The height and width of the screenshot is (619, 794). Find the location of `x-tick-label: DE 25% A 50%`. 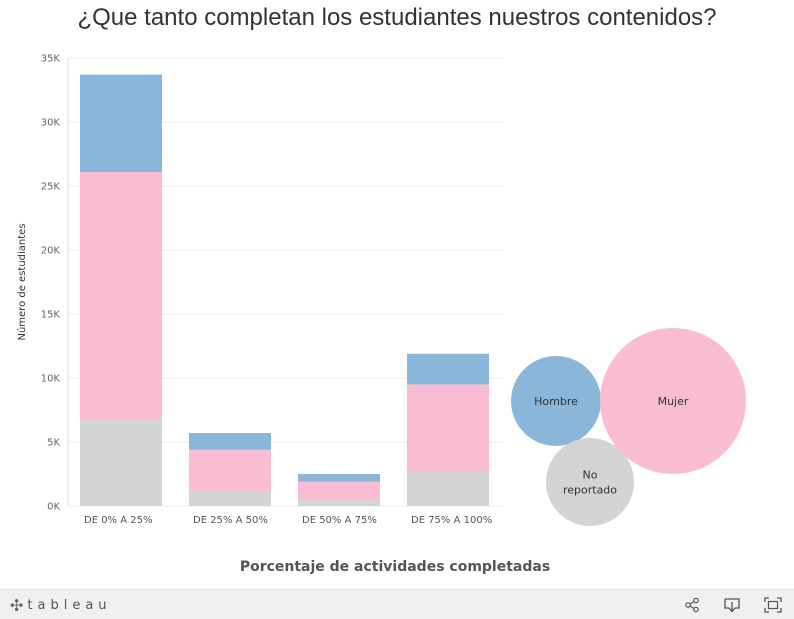

x-tick-label: DE 25% A 50% is located at coordinates (230, 520).